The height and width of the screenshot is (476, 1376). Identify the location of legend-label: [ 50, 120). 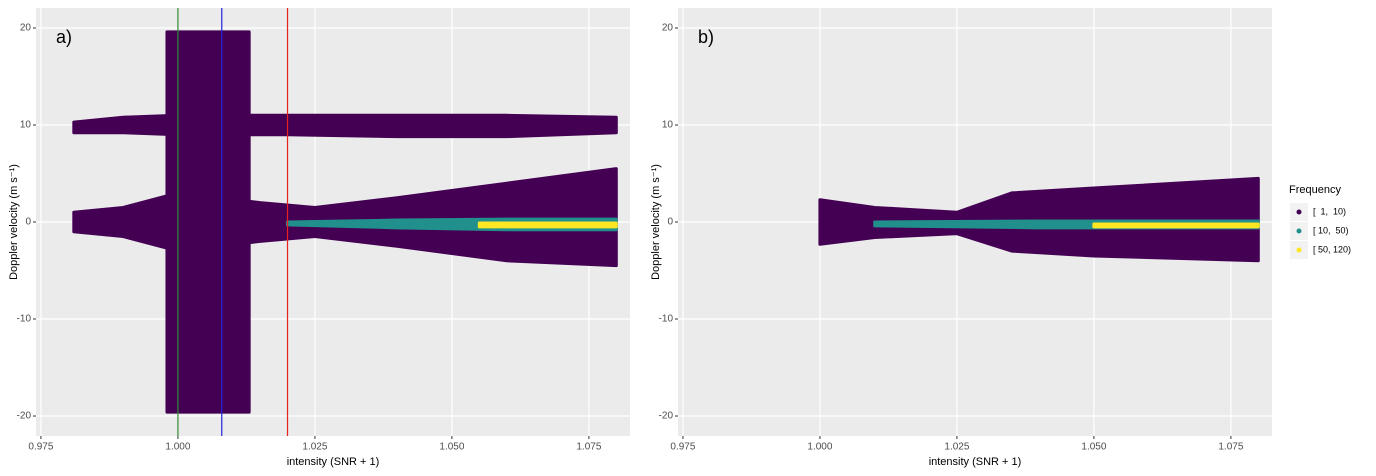
(1332, 249).